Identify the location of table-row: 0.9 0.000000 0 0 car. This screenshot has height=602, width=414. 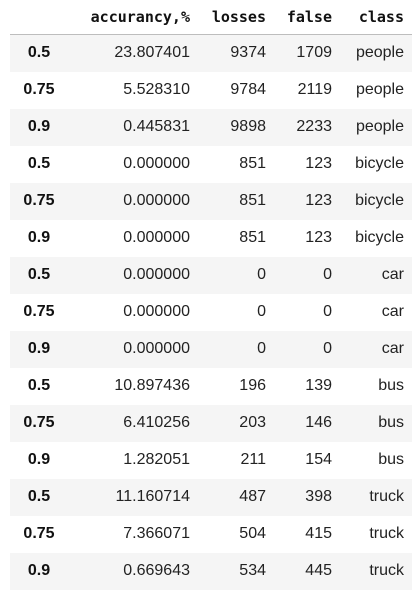
(211, 349).